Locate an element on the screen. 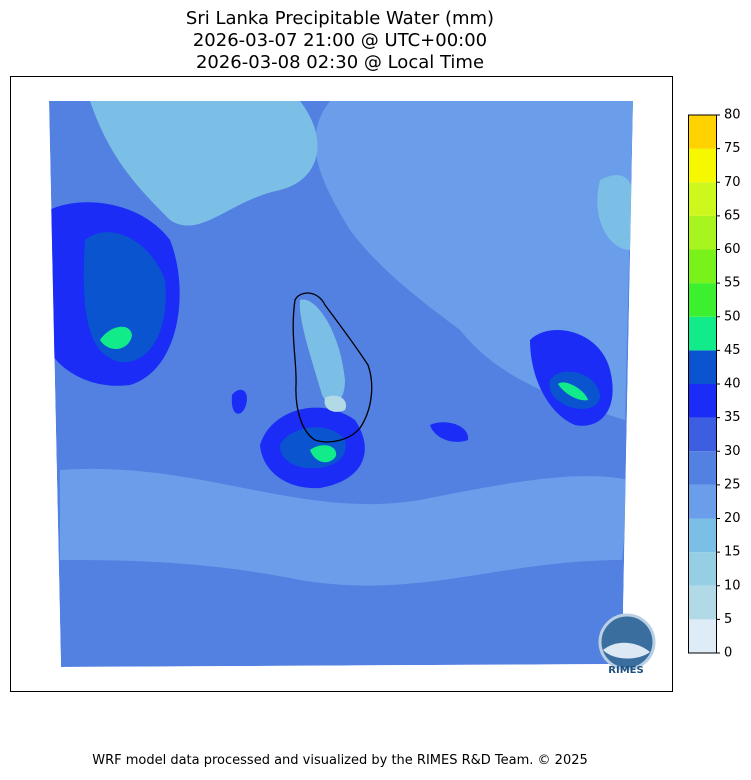 This screenshot has width=751, height=780. colorbar-tick-label: 75 is located at coordinates (732, 148).